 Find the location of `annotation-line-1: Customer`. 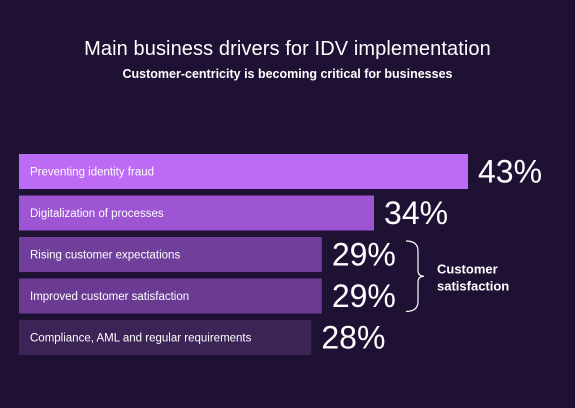

annotation-line-1: Customer is located at coordinates (467, 268).